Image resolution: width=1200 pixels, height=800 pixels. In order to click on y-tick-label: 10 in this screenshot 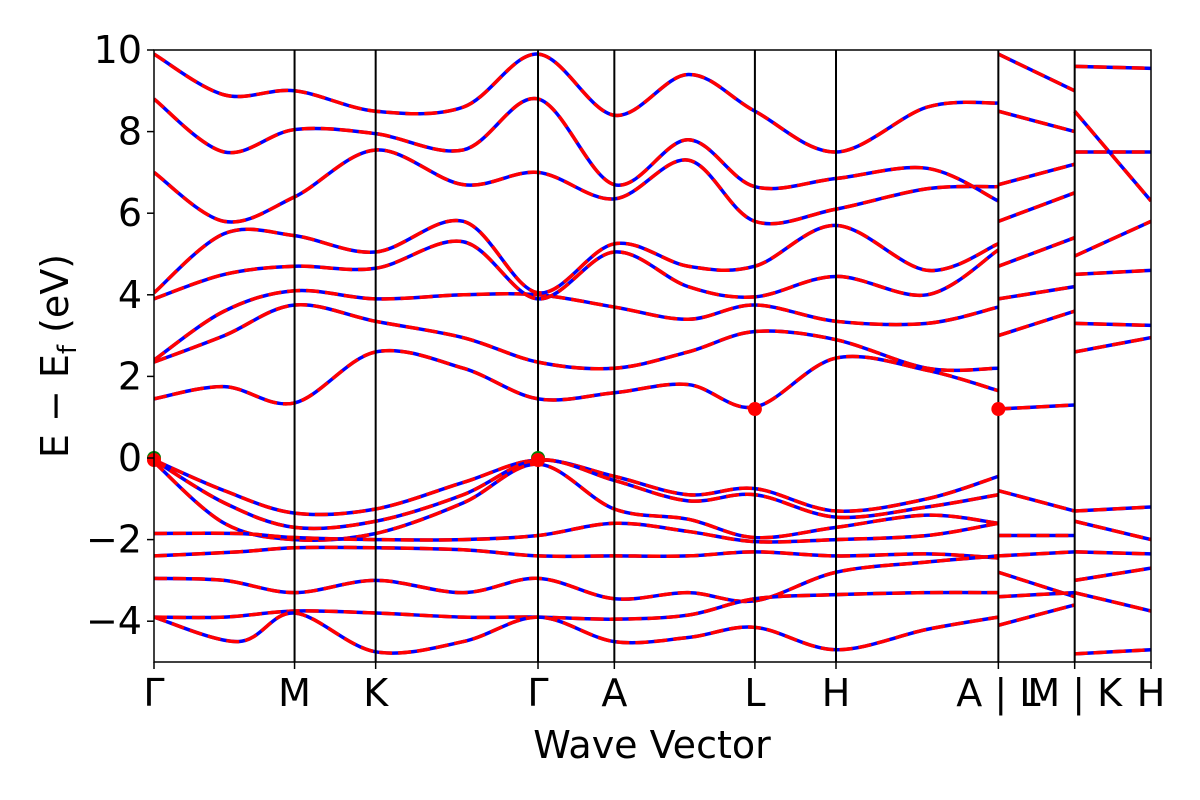, I will do `click(118, 50)`.